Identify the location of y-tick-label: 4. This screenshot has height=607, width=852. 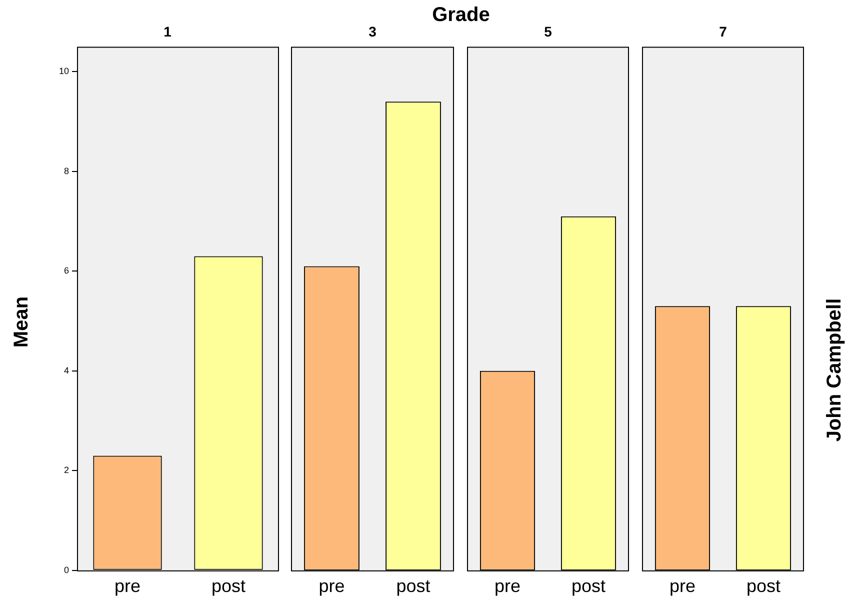
(67, 370).